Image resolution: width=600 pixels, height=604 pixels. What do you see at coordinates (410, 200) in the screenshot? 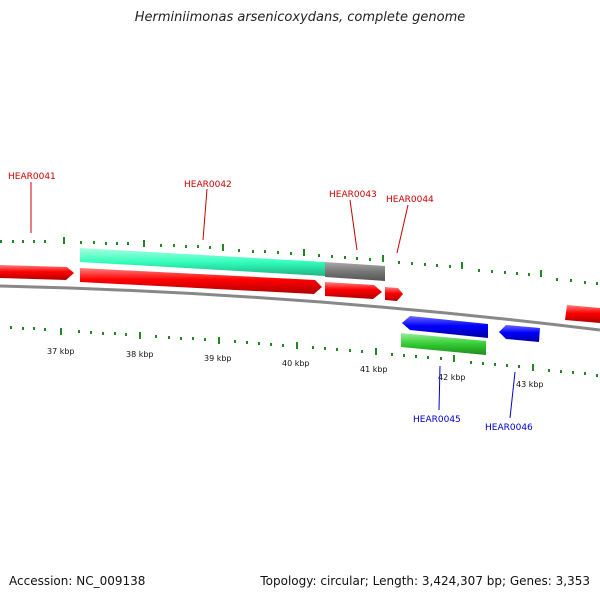
I see `gene-label-hear0044: HEAR0044` at bounding box center [410, 200].